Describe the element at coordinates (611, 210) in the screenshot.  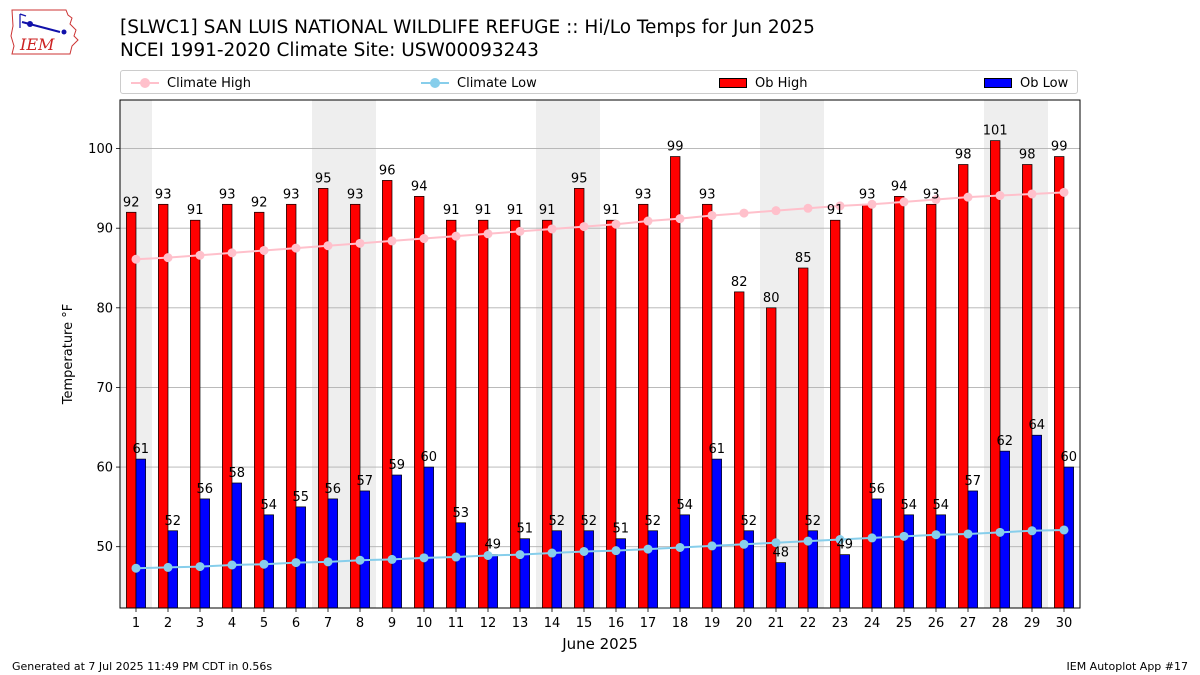
I see `ob-high-data-label: 91` at that location.